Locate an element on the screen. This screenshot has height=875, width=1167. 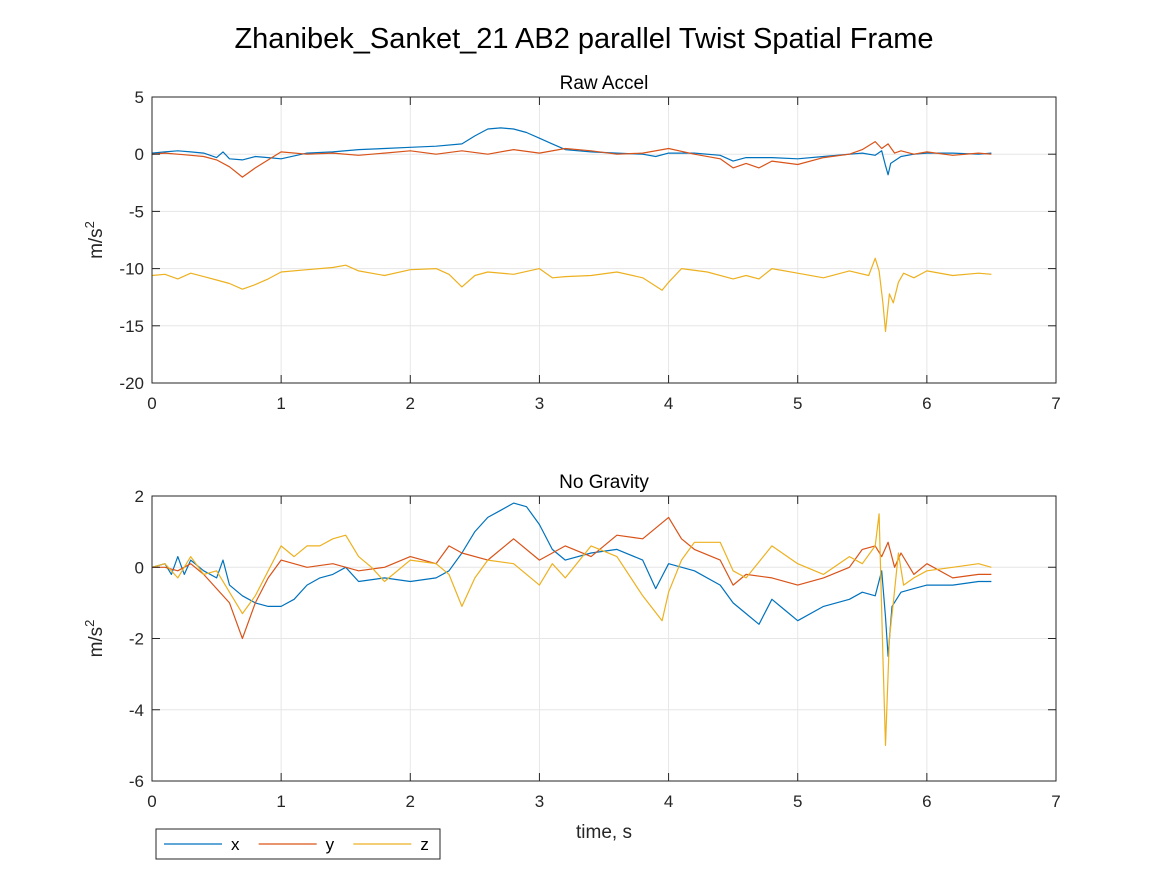
legend: x y z is located at coordinates (298, 844).